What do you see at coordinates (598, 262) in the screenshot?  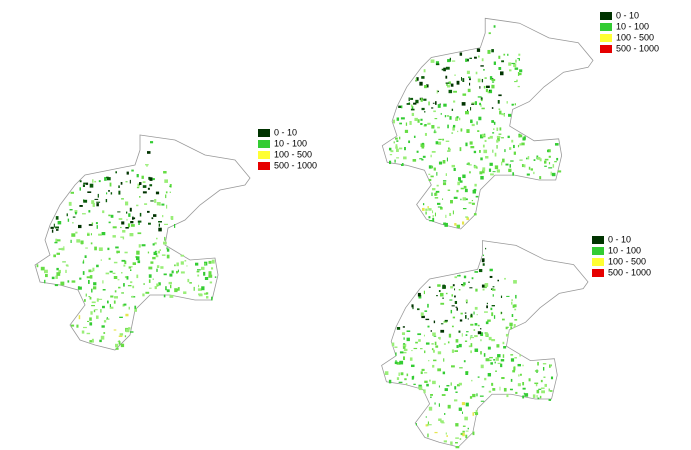 I see `legend-swatch` at bounding box center [598, 262].